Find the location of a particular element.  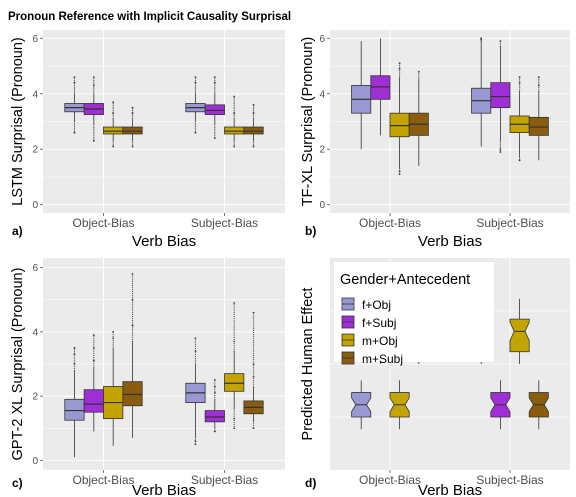

panel-label: d) is located at coordinates (310, 483).